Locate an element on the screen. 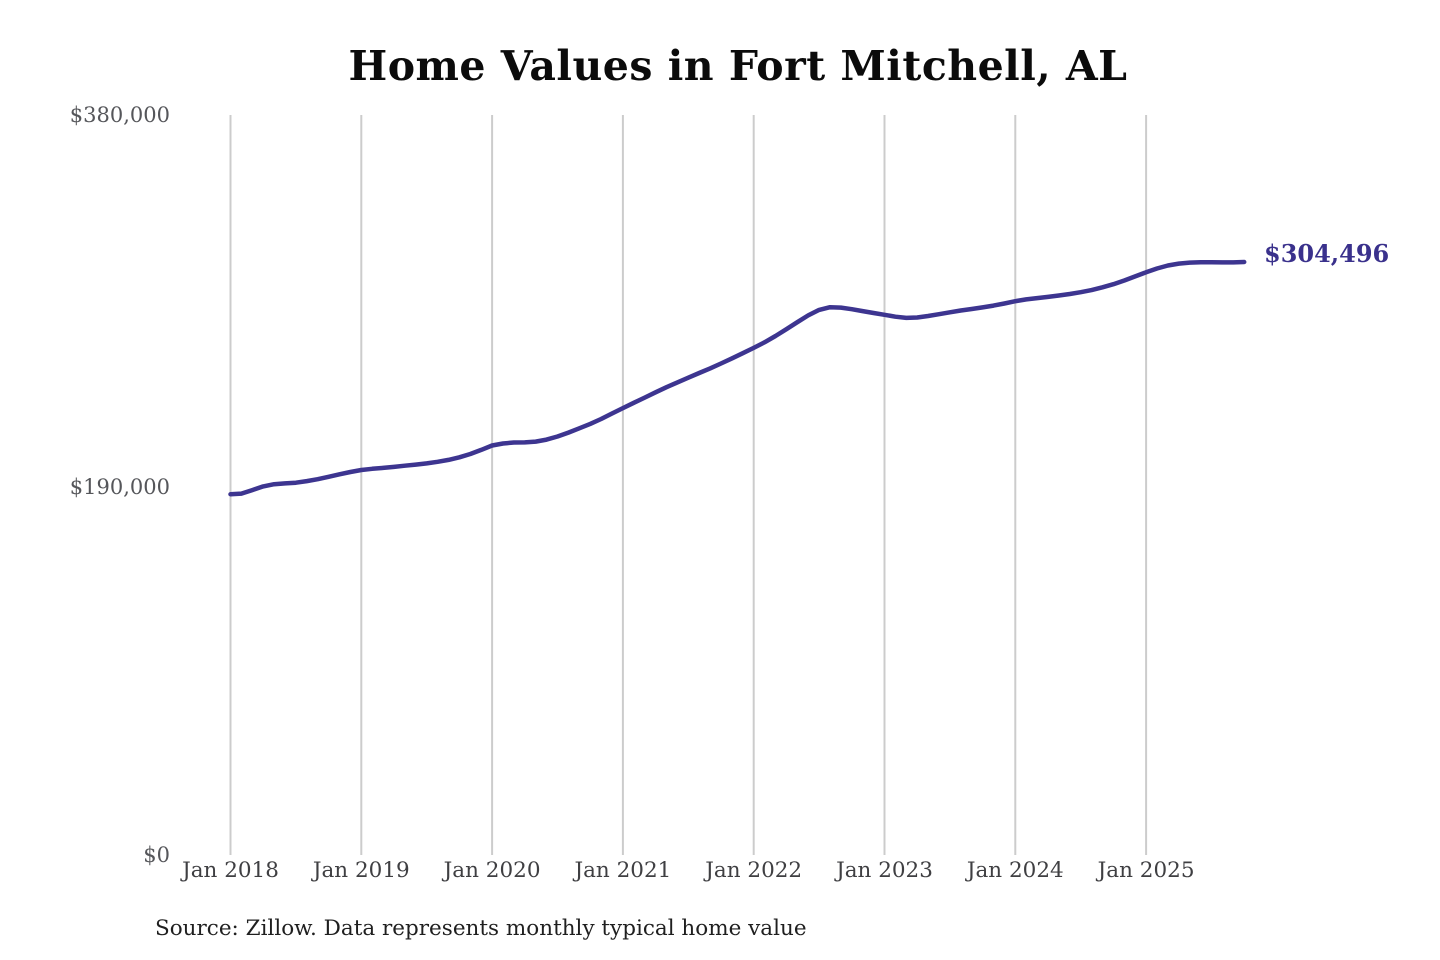  y-axis-tick-label-380000: $380,000 is located at coordinates (119, 115).